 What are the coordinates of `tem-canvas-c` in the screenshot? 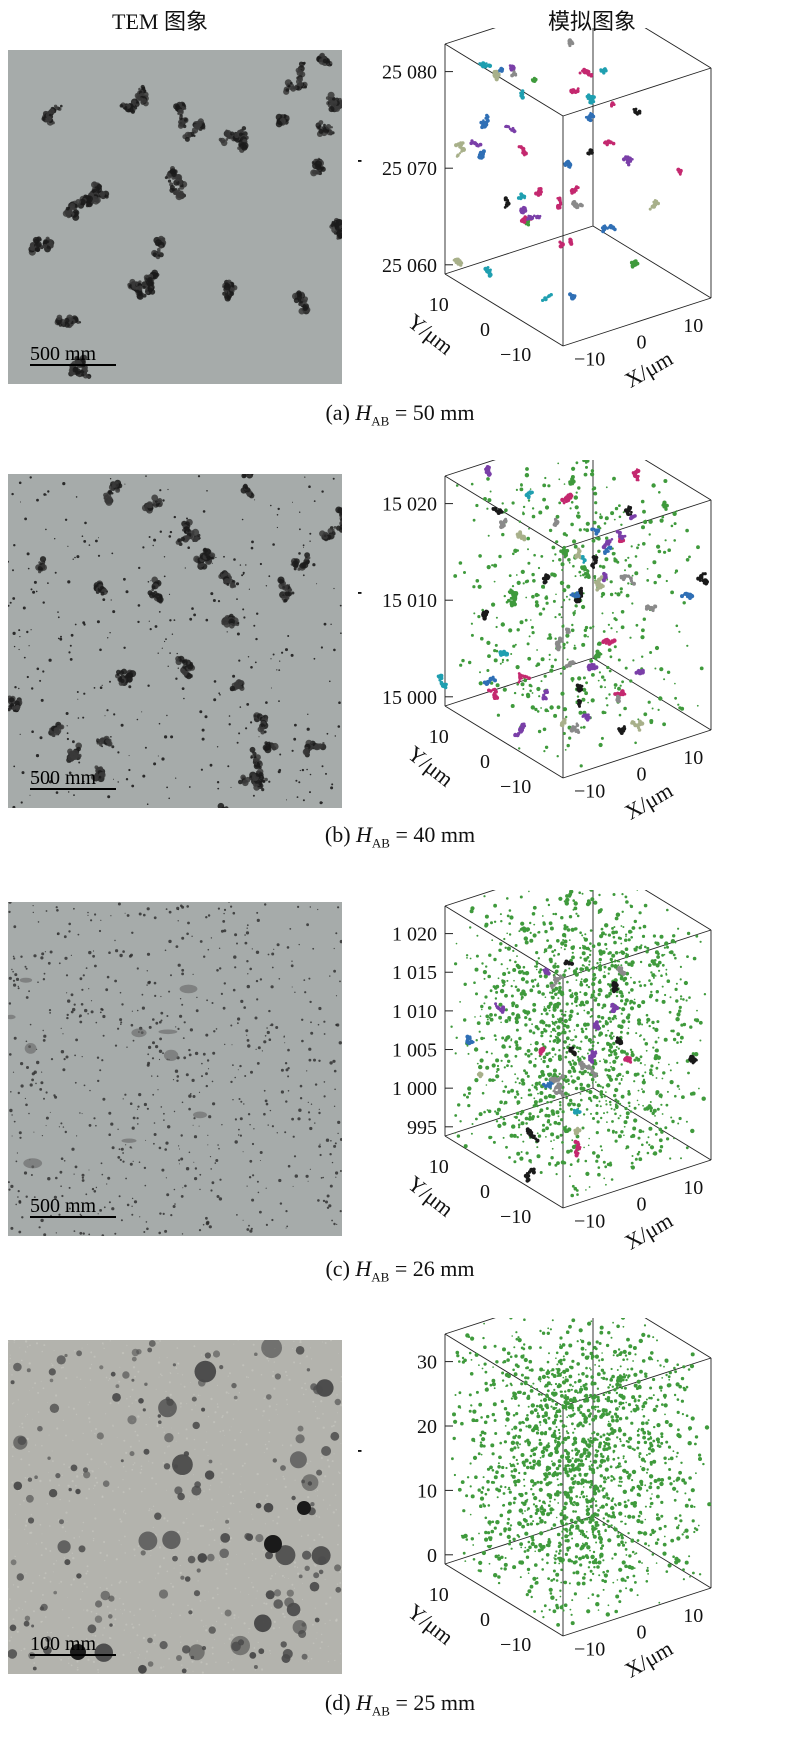 It's located at (175, 1069).